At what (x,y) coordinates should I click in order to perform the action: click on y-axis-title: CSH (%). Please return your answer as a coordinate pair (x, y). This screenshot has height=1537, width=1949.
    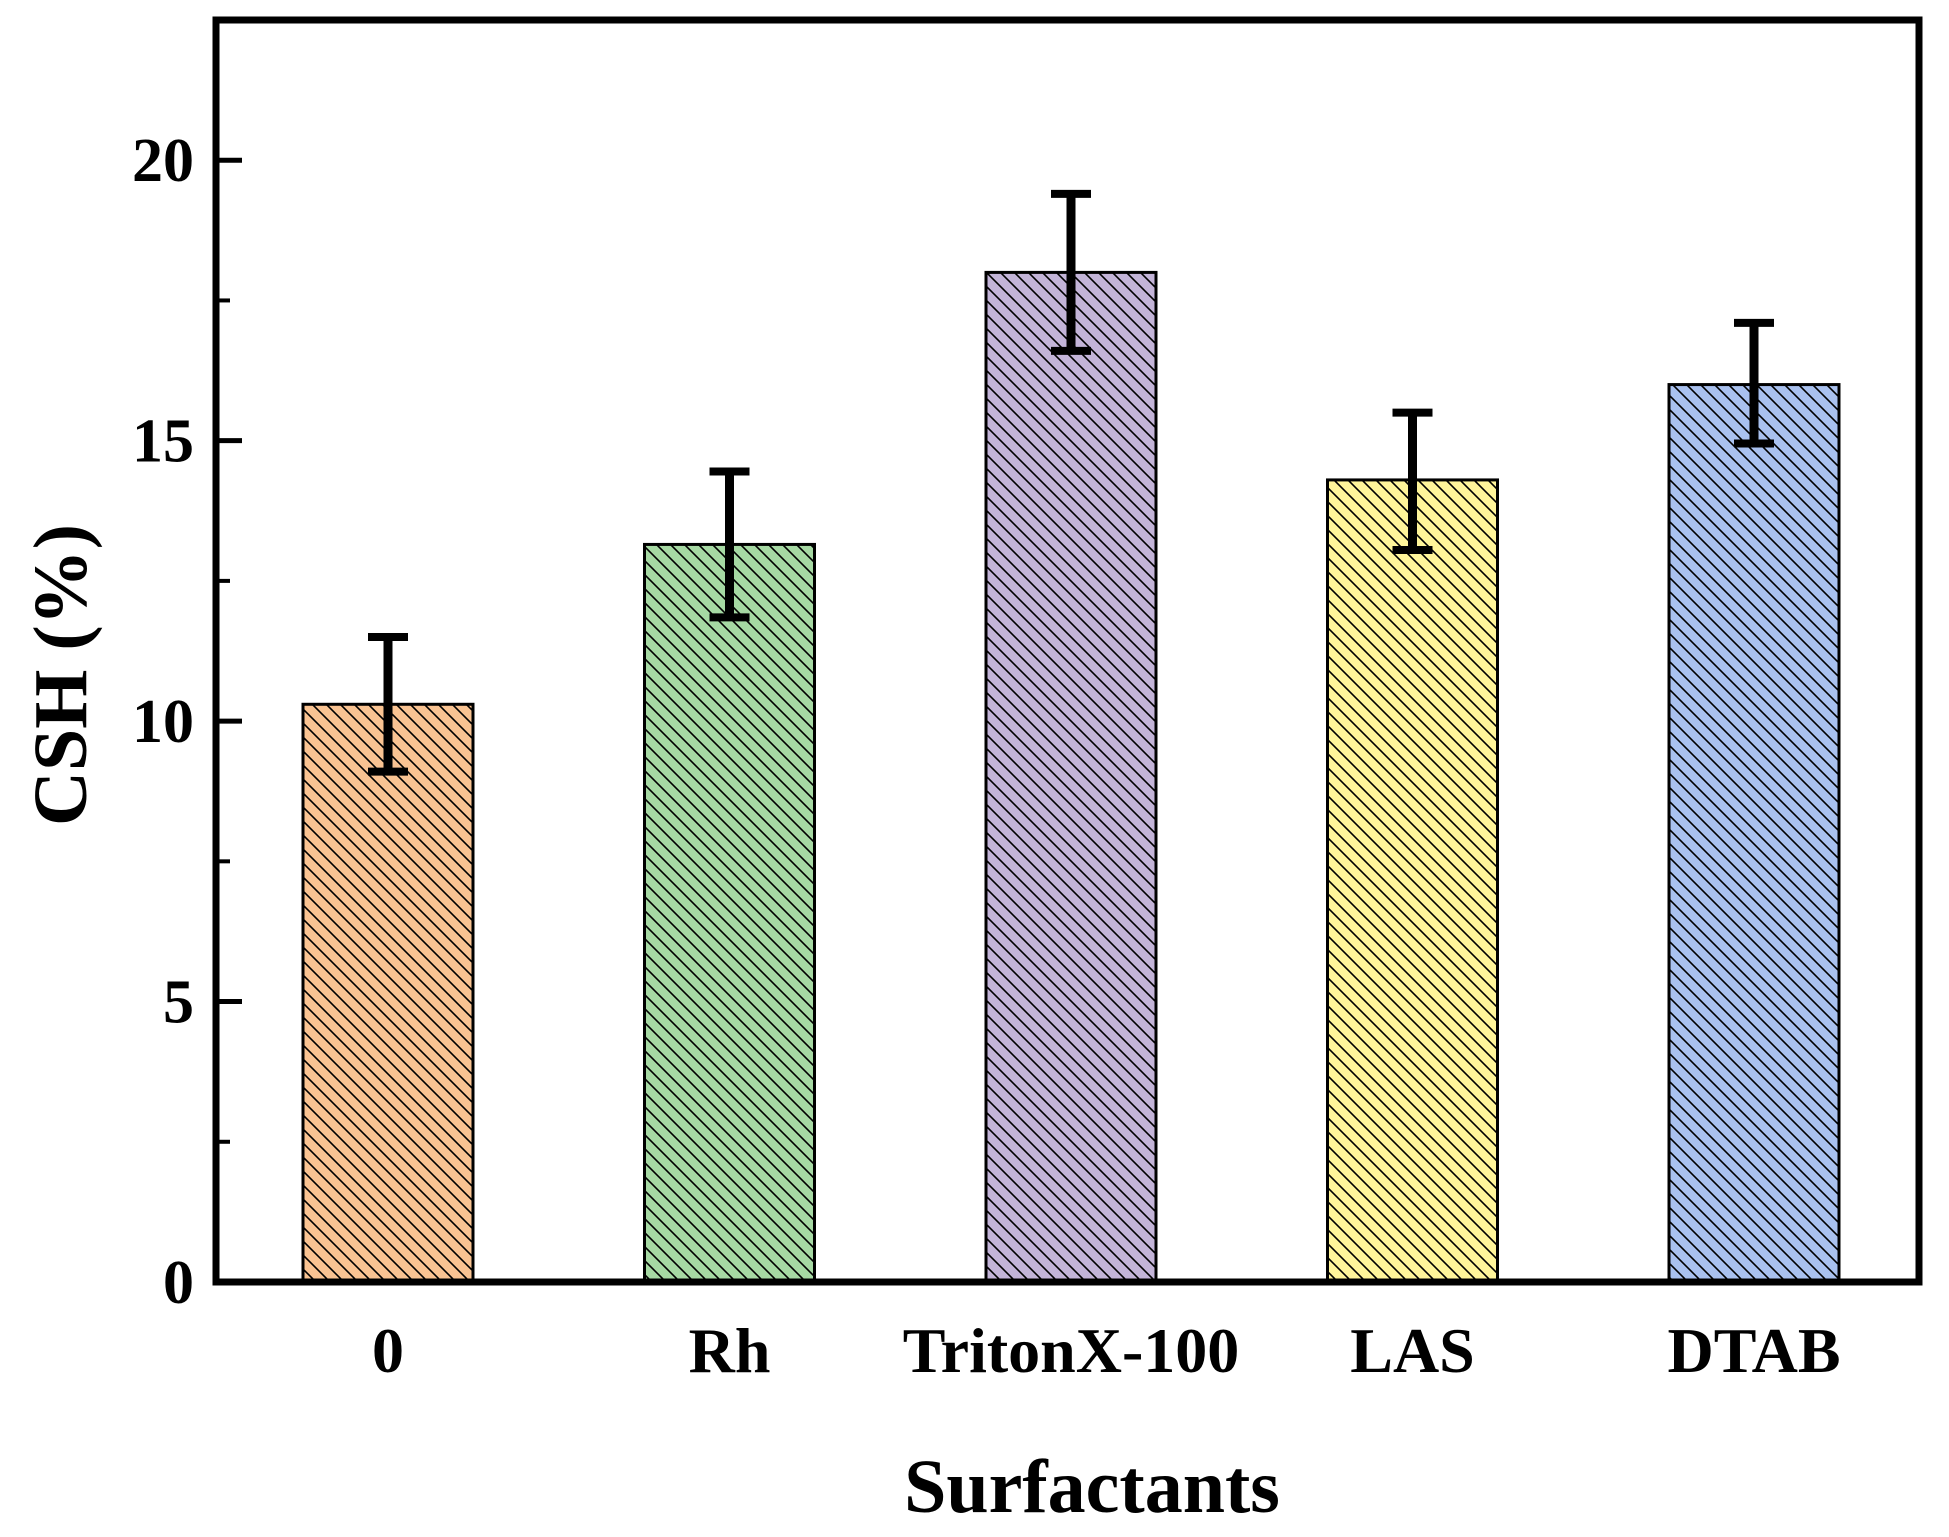
    Looking at the image, I should click on (61, 675).